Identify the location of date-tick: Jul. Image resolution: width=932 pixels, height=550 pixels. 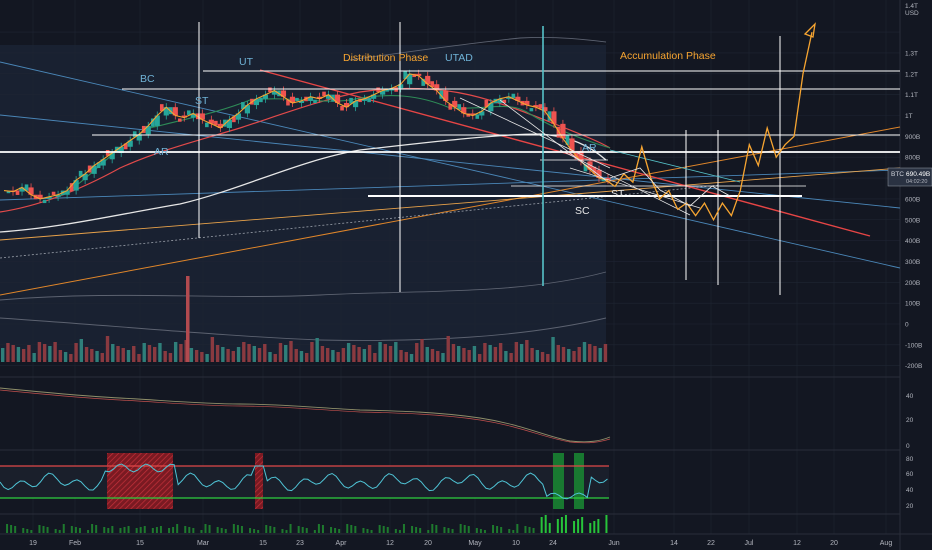
(749, 543).